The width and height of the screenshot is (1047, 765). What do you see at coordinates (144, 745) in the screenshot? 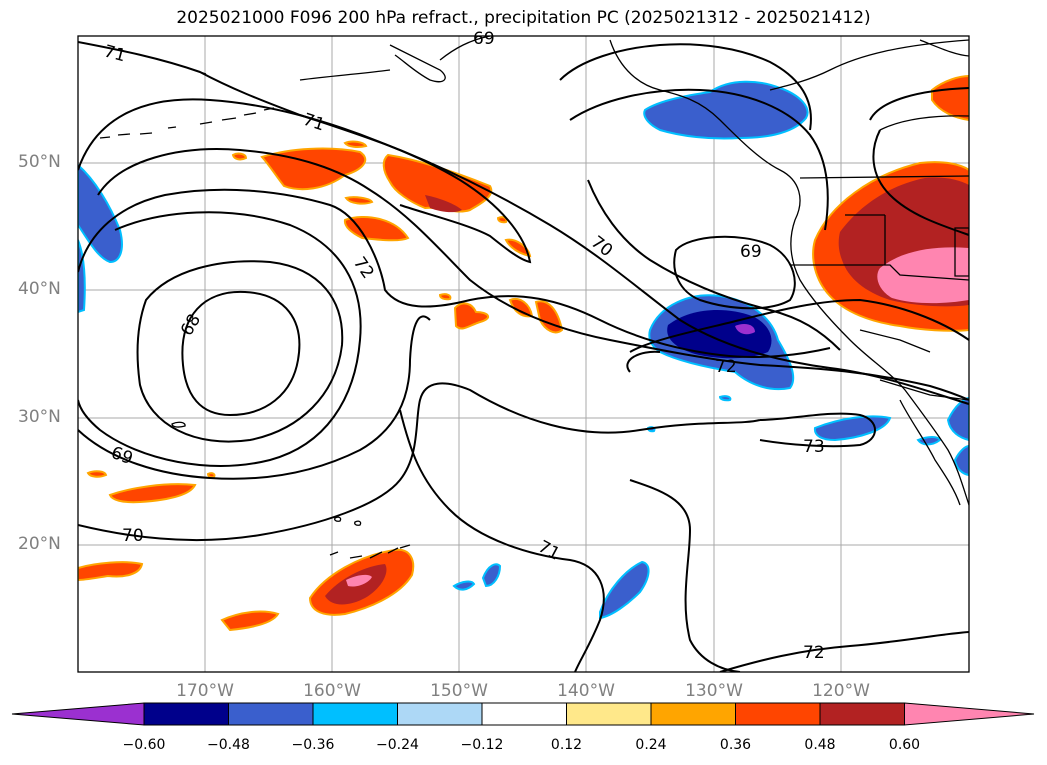
I see `colorbar-tick-label: −0.60` at bounding box center [144, 745].